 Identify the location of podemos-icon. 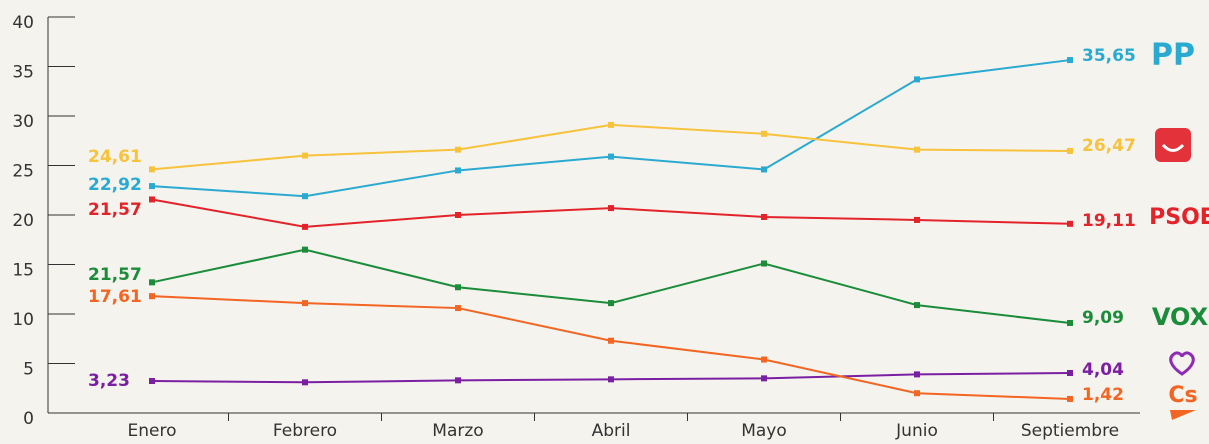
(1173, 145).